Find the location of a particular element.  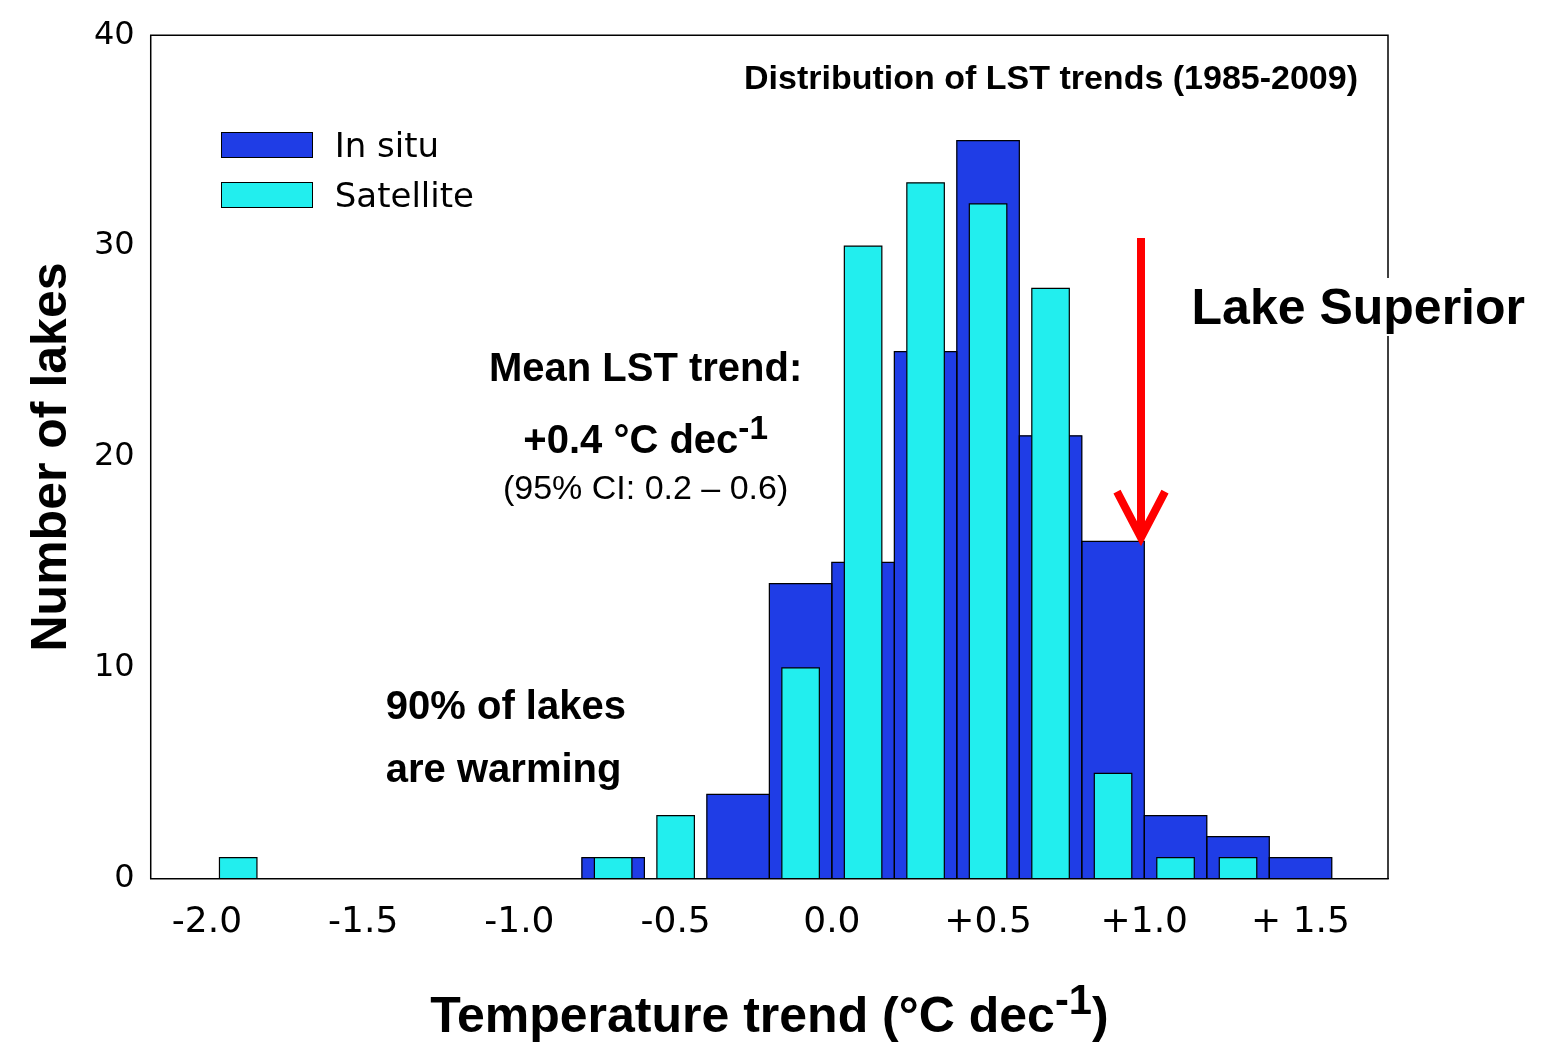

x-axis-title: Temperature trend (°C dec$^{-1}$) is located at coordinates (769, 1009).